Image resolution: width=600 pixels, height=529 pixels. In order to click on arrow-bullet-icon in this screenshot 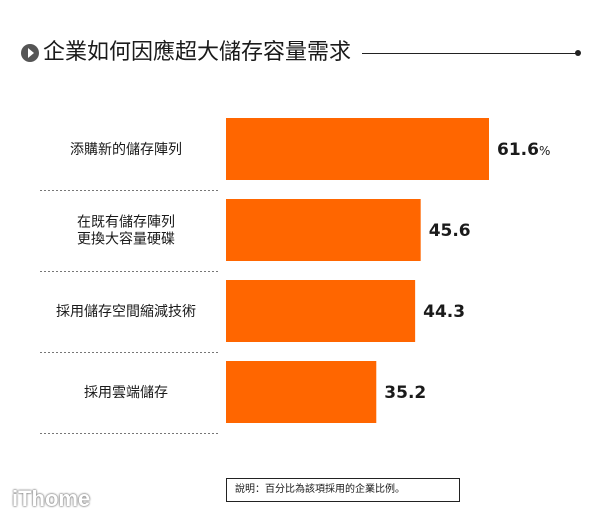, I will do `click(30, 53)`.